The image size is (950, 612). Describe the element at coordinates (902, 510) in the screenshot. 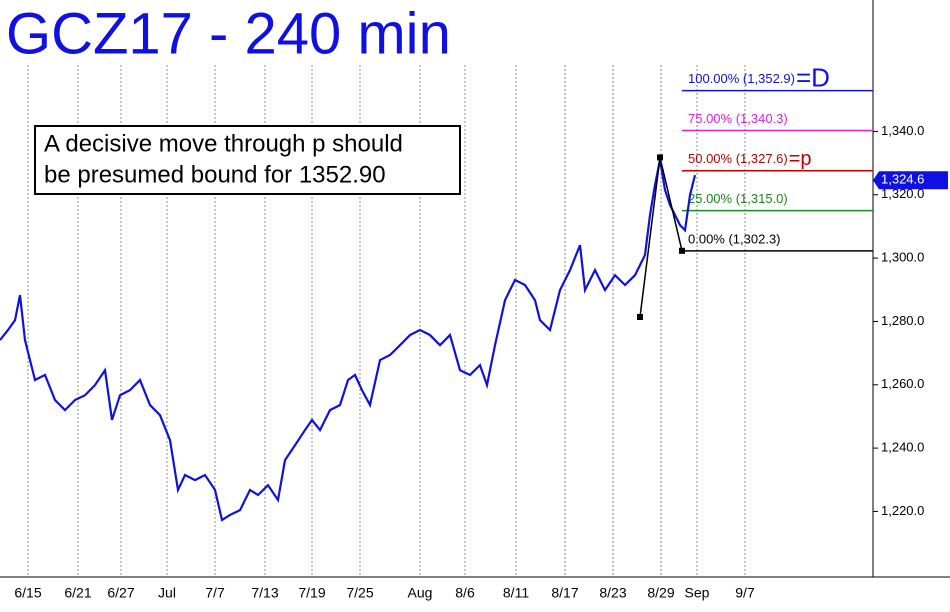

I see `y-tick-label: 1,220.0` at that location.